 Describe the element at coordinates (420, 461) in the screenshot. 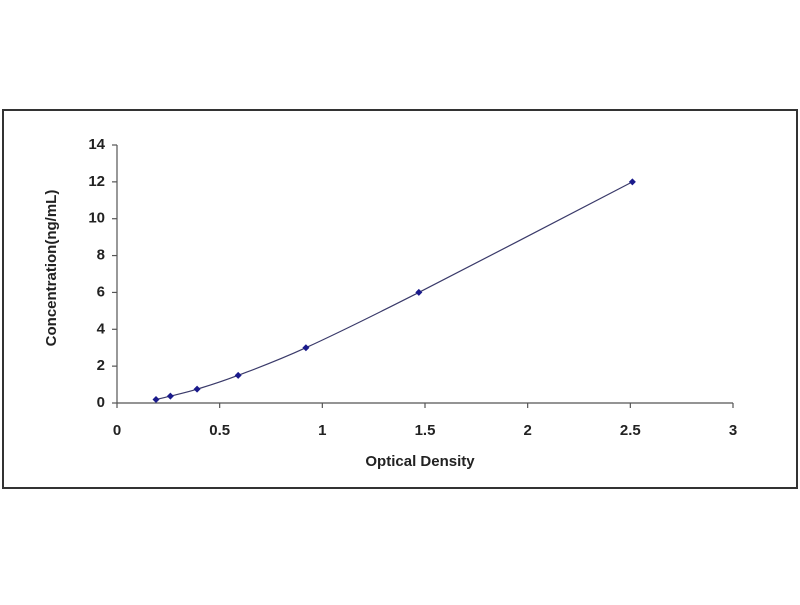

I see `x-axis-label: Optical Density` at that location.